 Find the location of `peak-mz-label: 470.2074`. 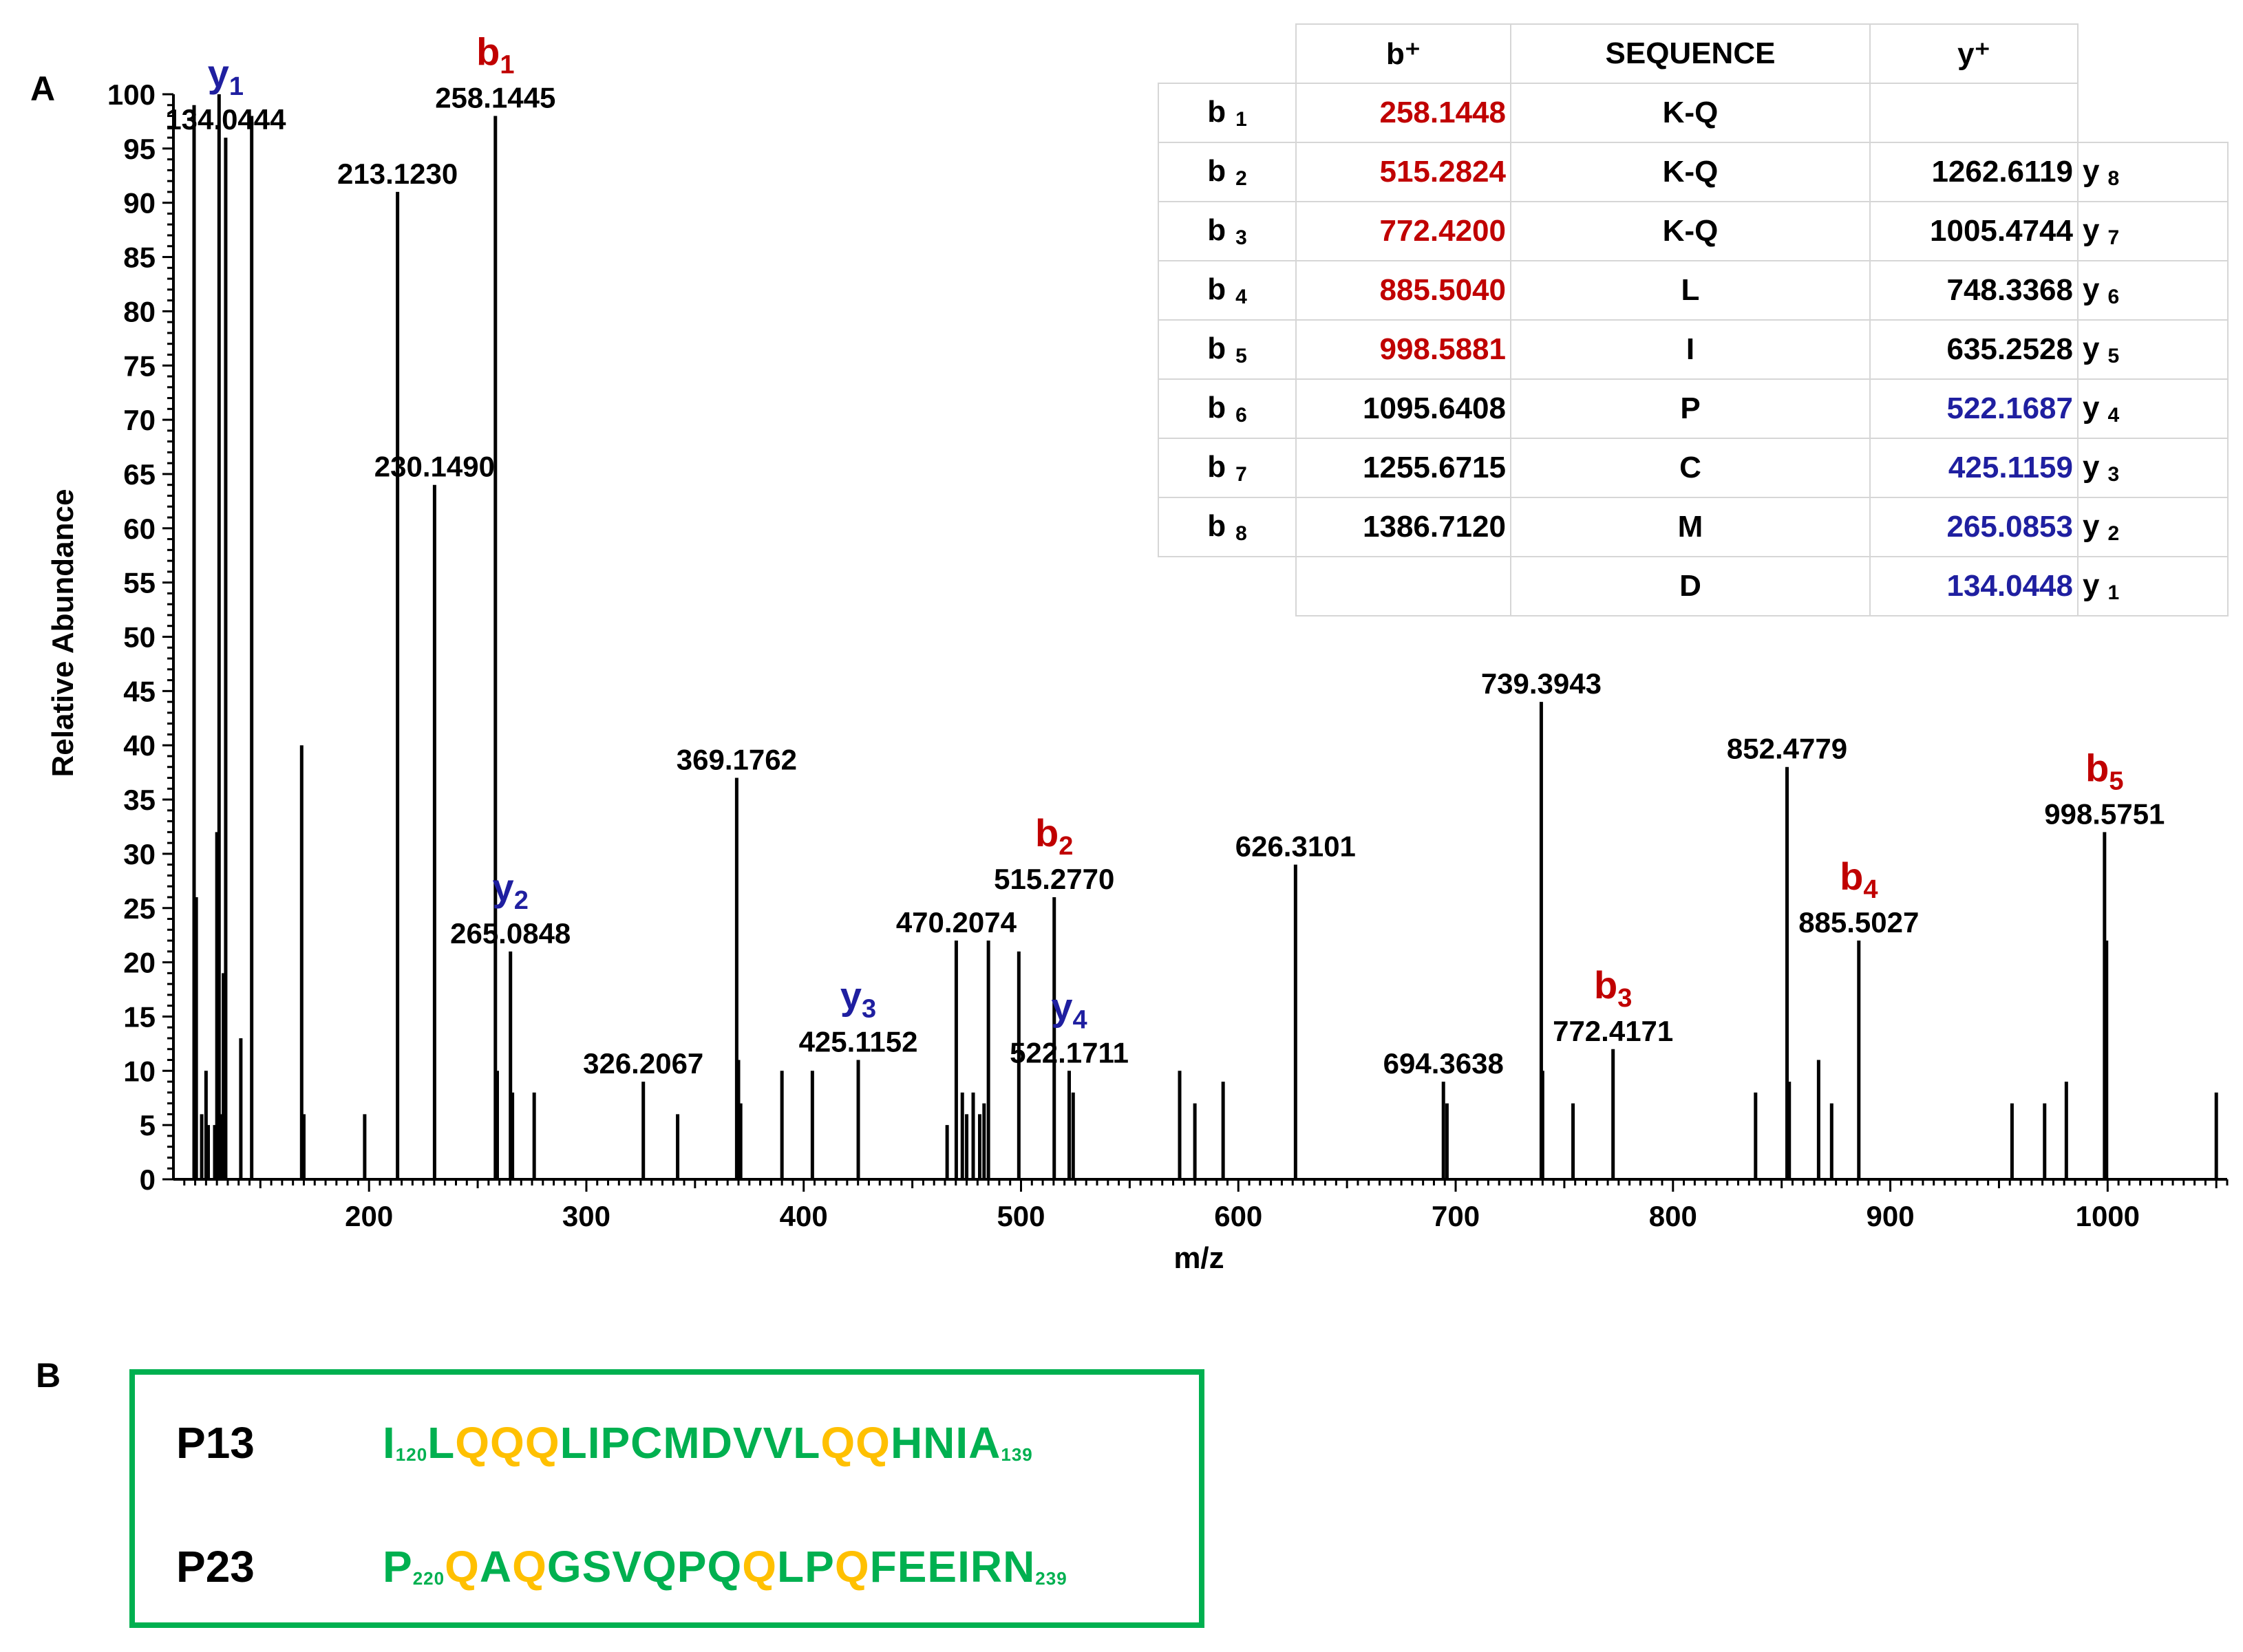

peak-mz-label: 470.2074 is located at coordinates (956, 922).